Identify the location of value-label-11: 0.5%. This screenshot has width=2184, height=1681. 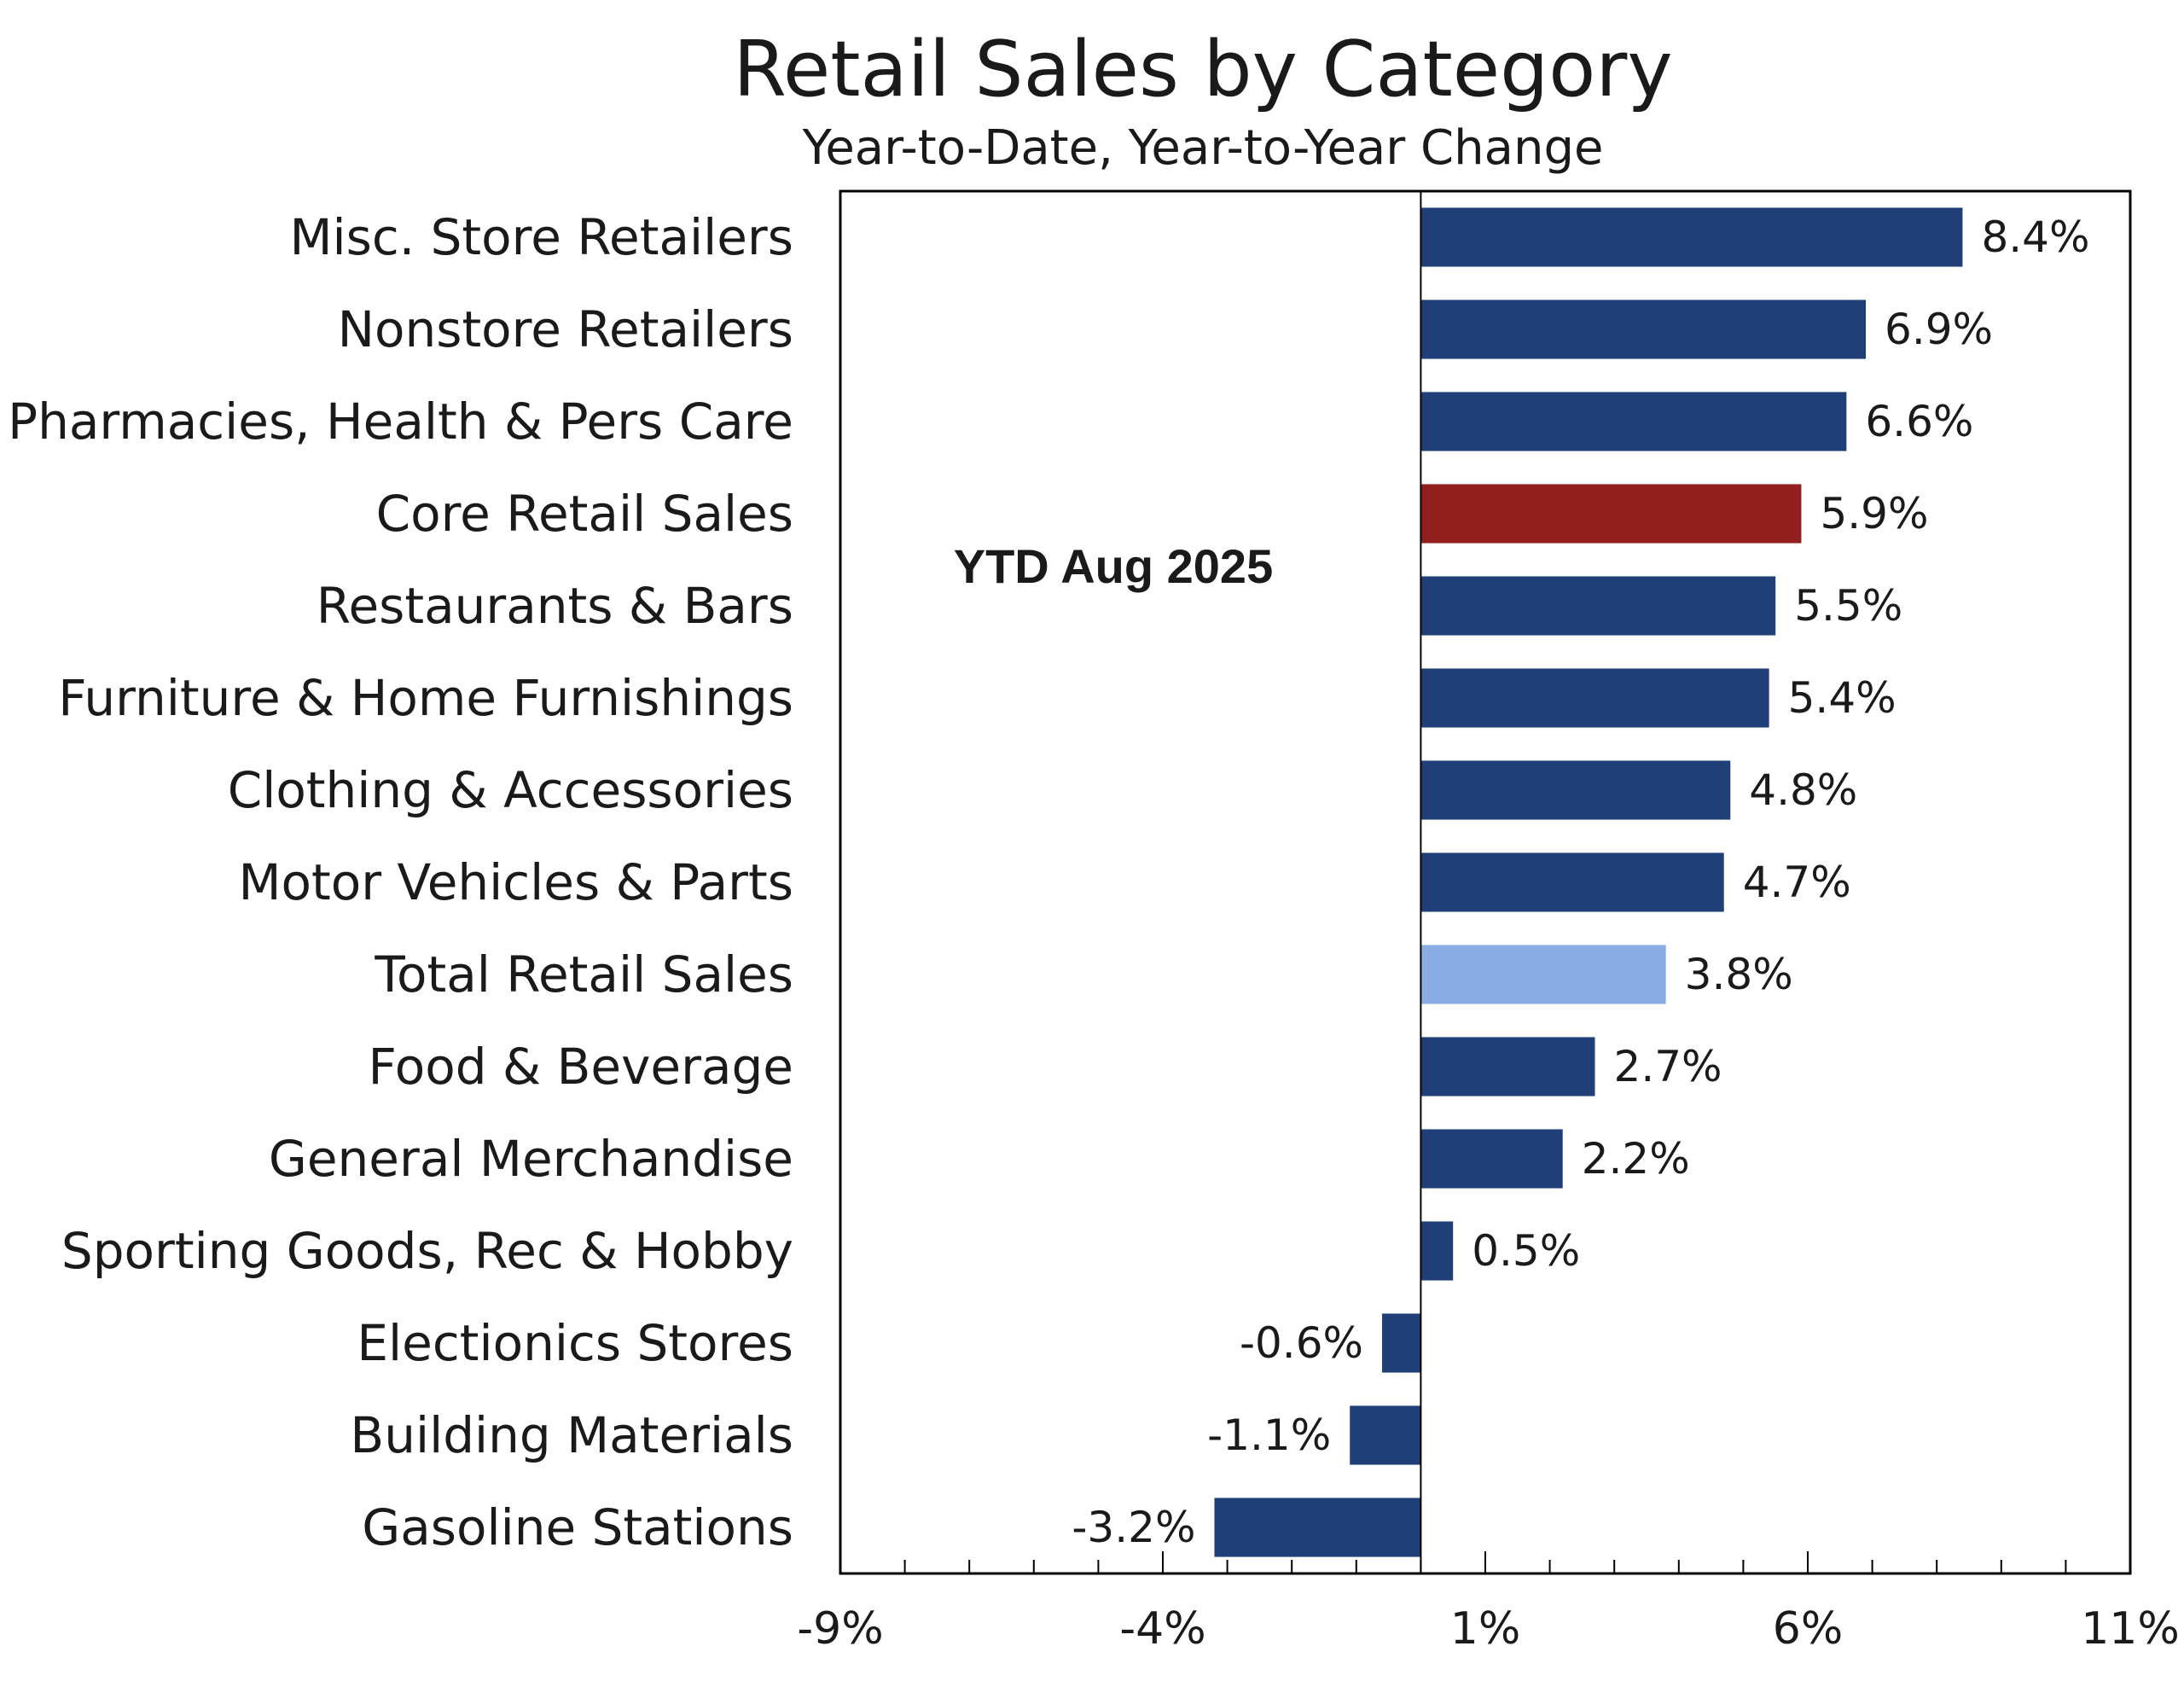
(1526, 1251).